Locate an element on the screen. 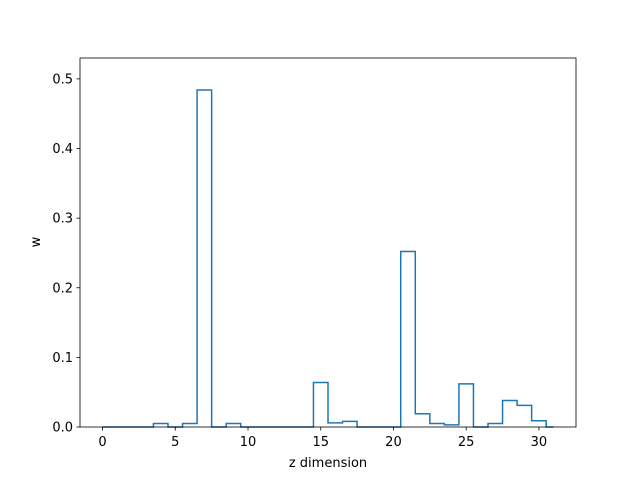 The image size is (640, 480). x-axis: 0 5 10 15 20 25 30 is located at coordinates (322, 438).